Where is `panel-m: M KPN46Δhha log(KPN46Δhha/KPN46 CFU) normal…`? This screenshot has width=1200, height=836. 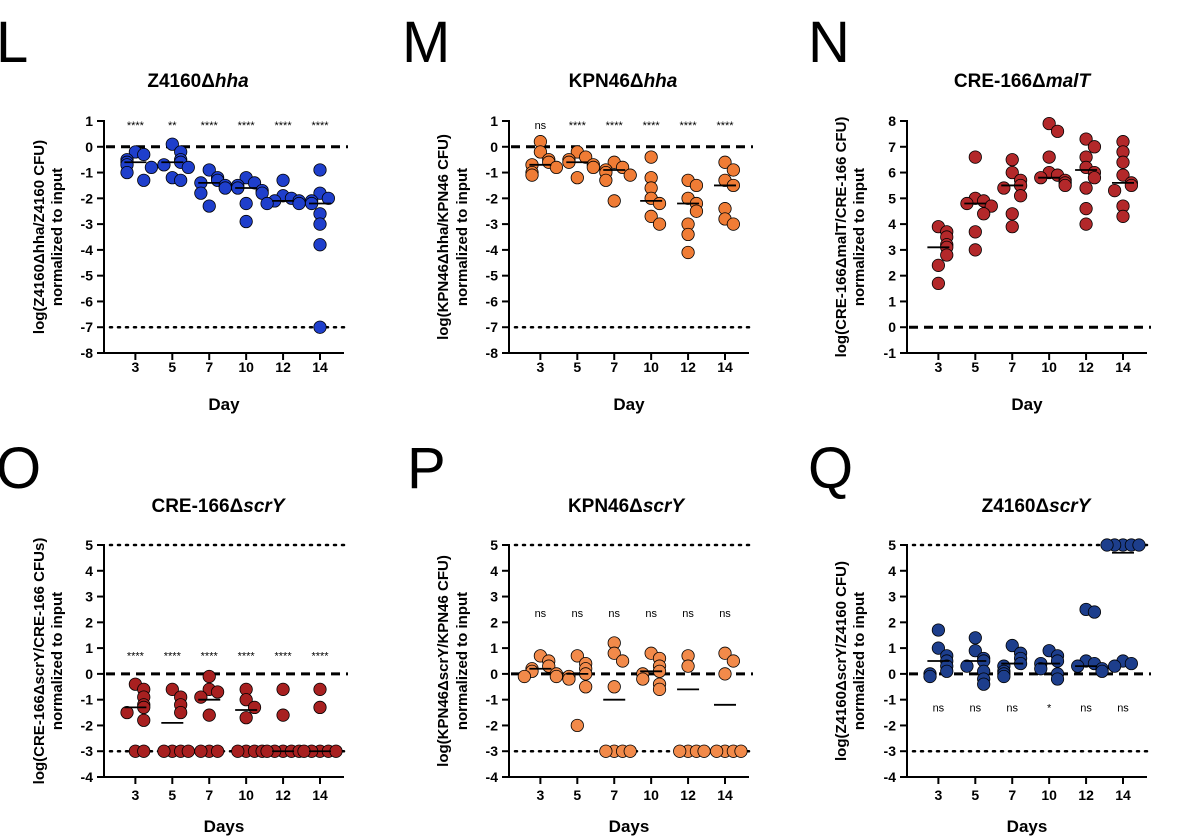 panel-m: M KPN46Δhha log(KPN46Δhha/KPN46 CFU) normal… is located at coordinates (578, 212).